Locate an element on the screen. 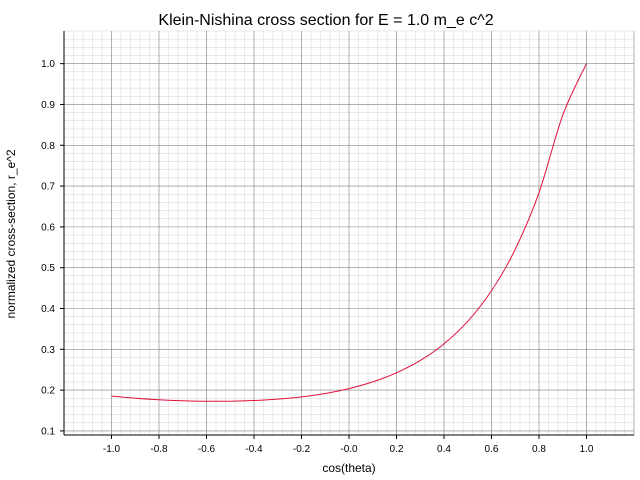  y-ticks: 0.1 0.2 0.3 0.4 0.5 0.6 0.7 0.8 0.9 1.0 is located at coordinates (52, 248).